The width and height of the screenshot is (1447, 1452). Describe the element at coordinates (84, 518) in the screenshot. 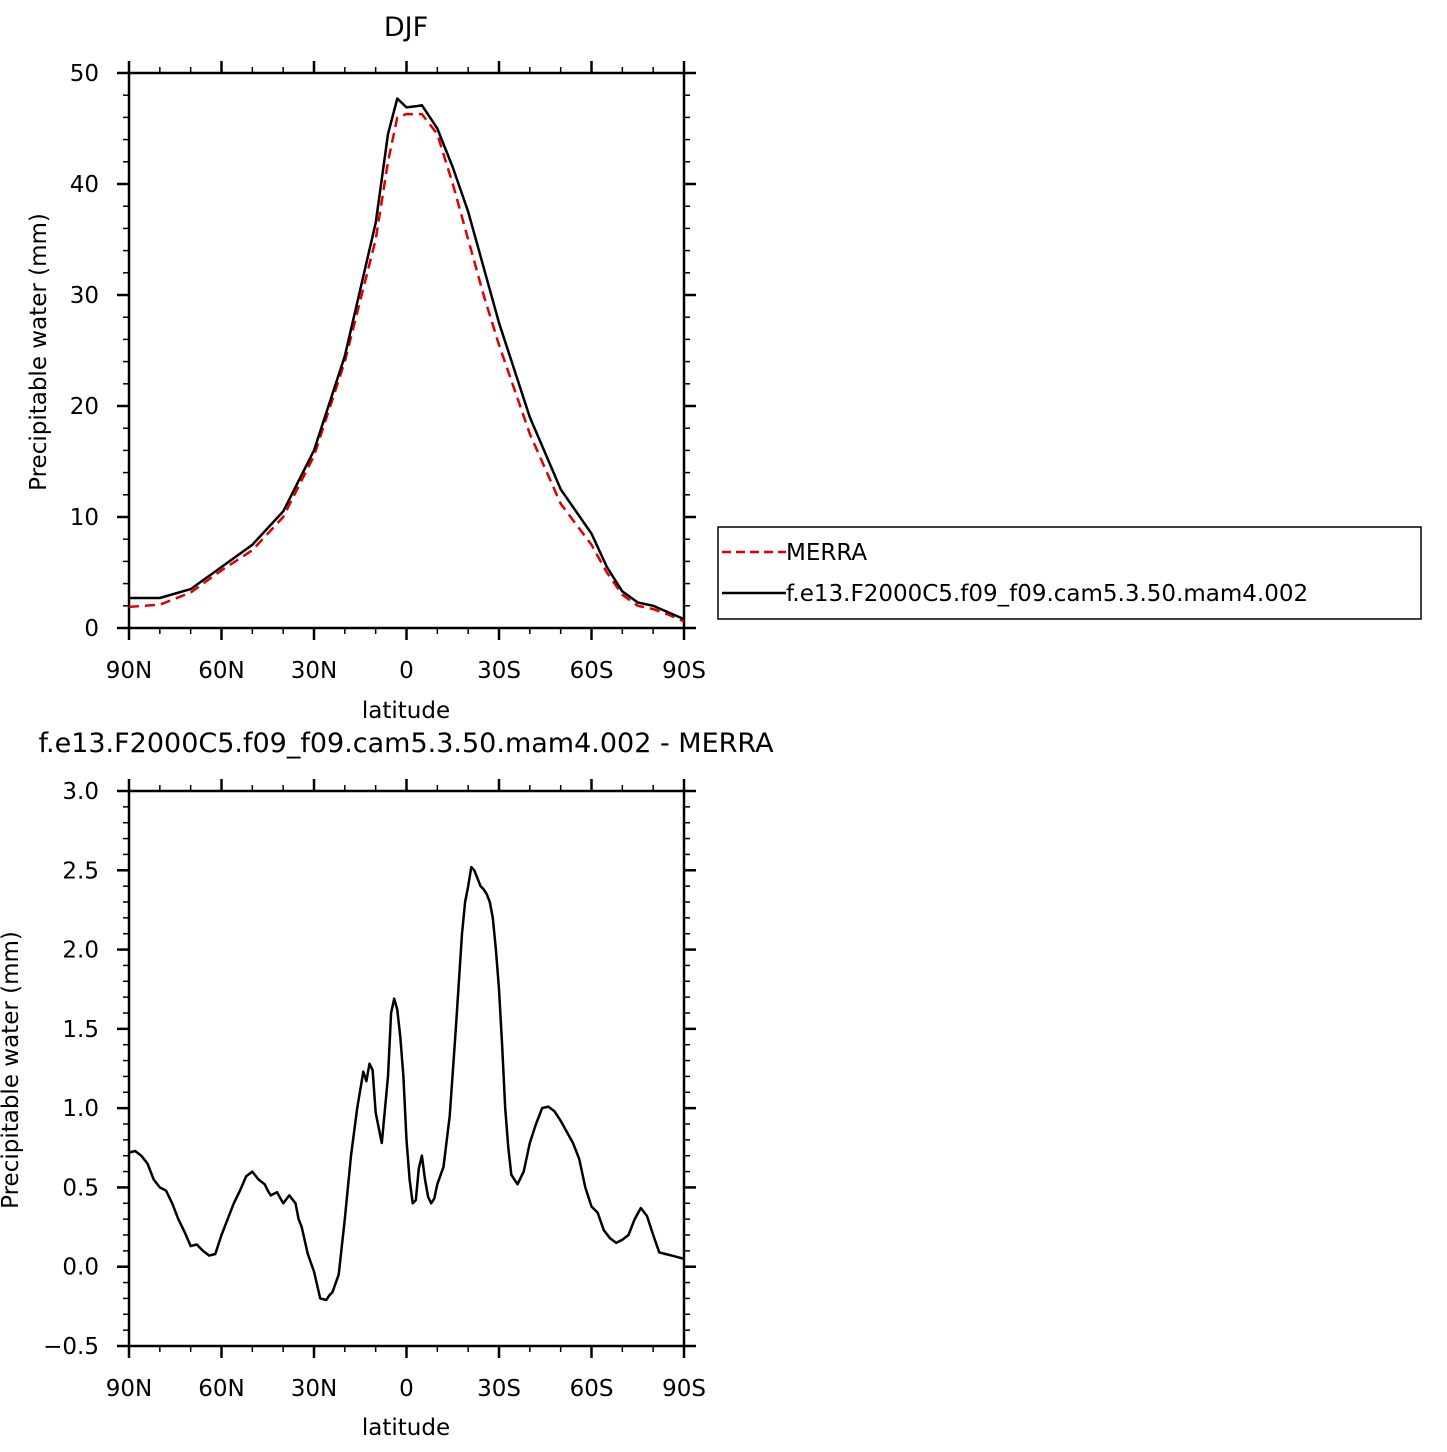

I see `y-tick-label: 10` at that location.